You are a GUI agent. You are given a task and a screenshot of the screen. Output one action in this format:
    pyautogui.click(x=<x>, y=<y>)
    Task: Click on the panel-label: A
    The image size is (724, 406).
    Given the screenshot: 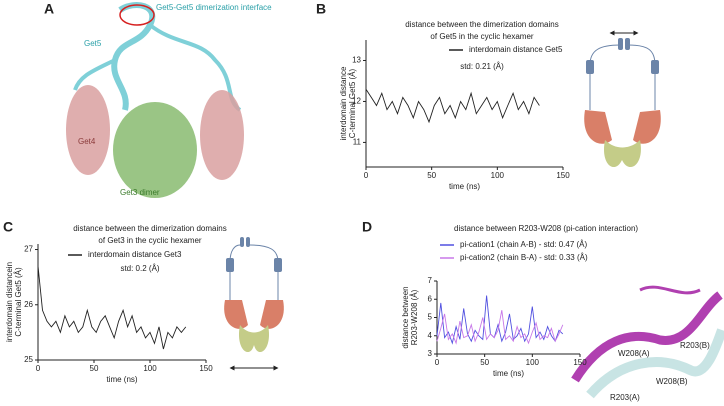 What is the action you would take?
    pyautogui.click(x=49, y=9)
    